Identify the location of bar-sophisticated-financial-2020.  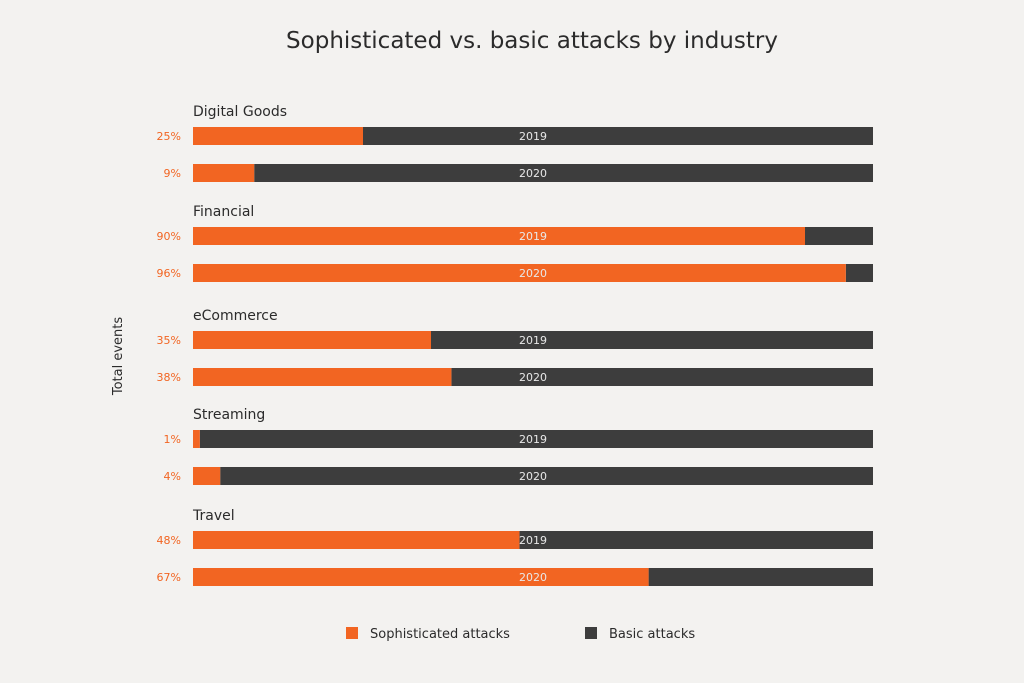
(519, 273).